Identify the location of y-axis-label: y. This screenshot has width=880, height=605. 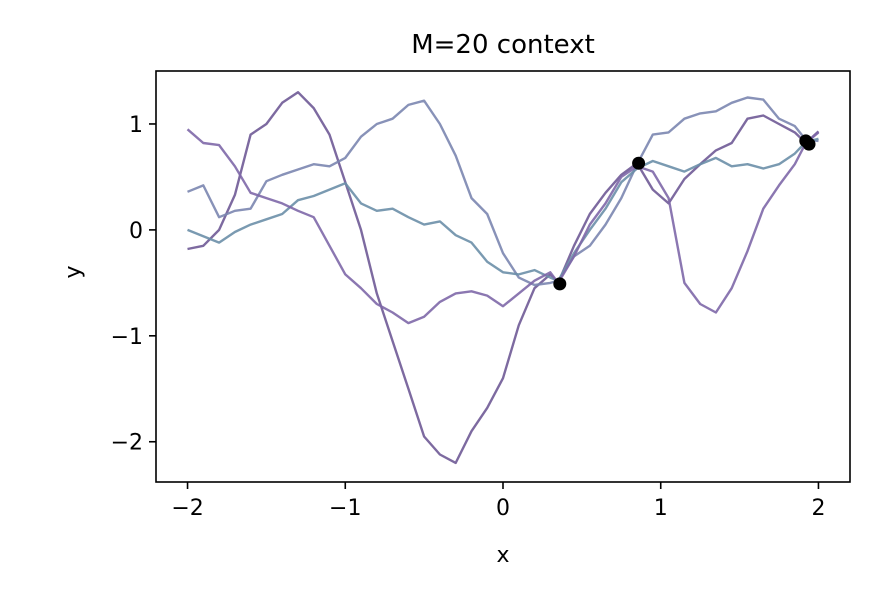
(73, 271).